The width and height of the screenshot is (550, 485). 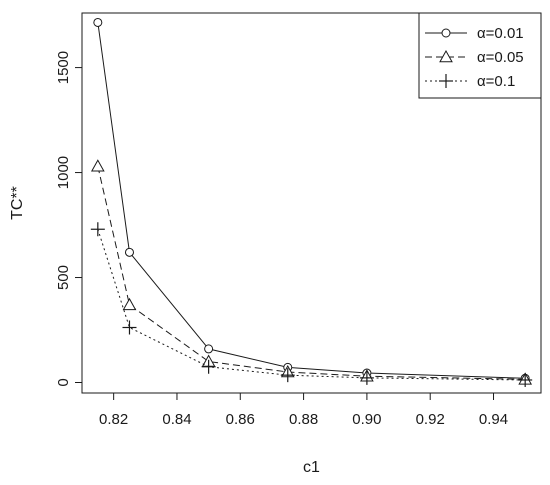 I want to click on legend-label: α=0.1, so click(x=496, y=81).